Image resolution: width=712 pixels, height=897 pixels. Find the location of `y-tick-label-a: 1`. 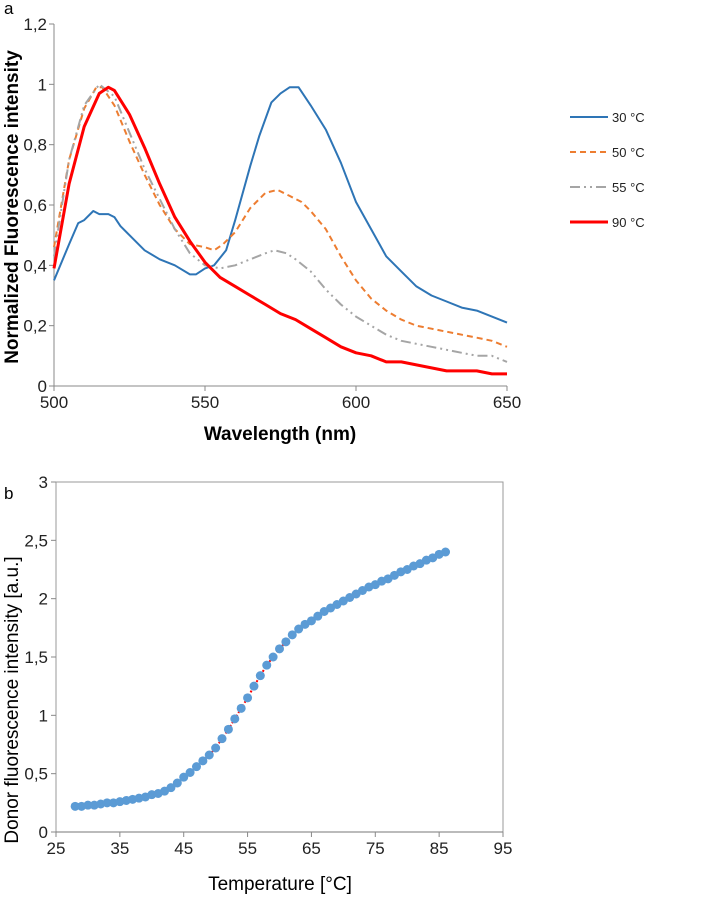

y-tick-label-a: 1 is located at coordinates (42, 84).